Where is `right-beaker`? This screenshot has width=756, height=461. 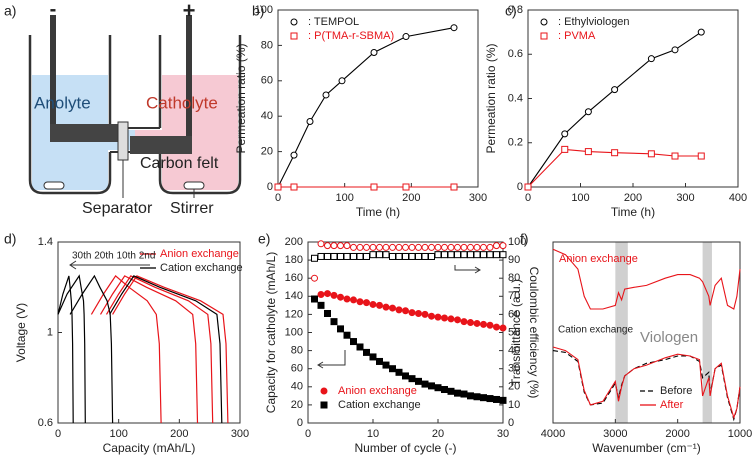 right-beaker is located at coordinates (200, 115).